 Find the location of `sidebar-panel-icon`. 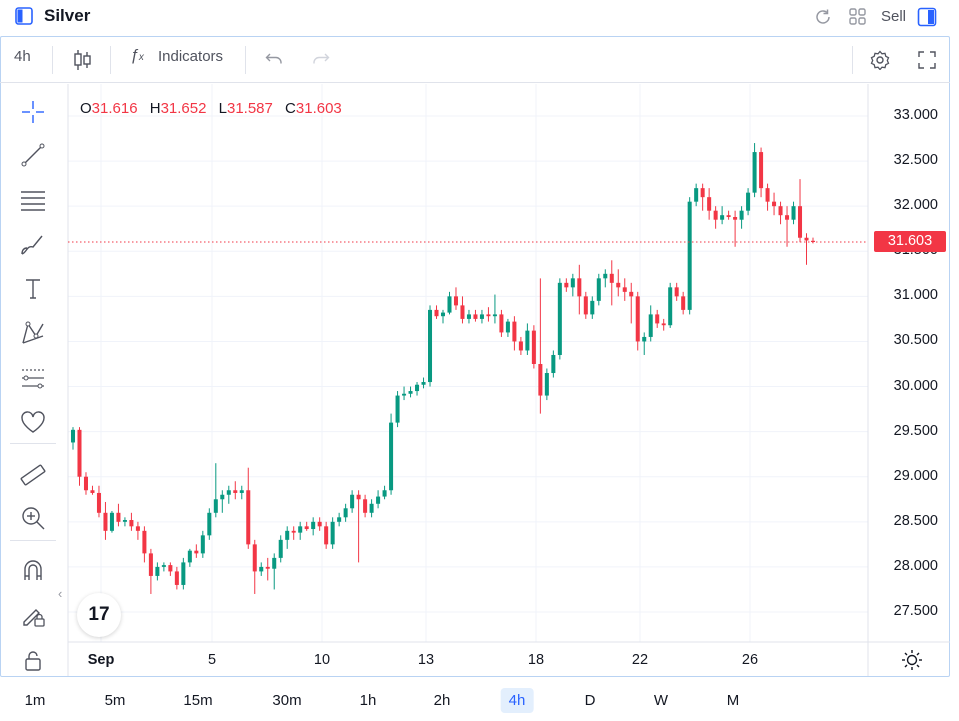

sidebar-panel-icon is located at coordinates (24, 16).